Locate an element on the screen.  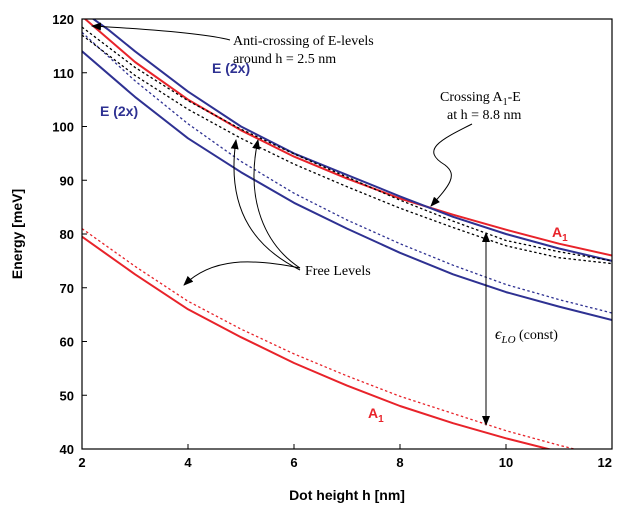
annotation-free-levels: Free Levels is located at coordinates (338, 271).